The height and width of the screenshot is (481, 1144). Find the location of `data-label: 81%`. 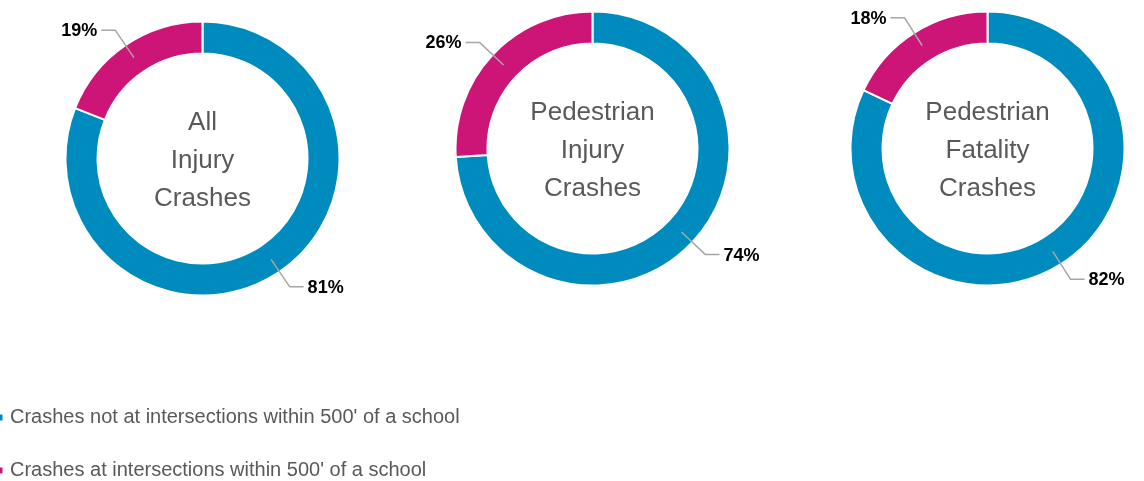

data-label: 81% is located at coordinates (325, 286).